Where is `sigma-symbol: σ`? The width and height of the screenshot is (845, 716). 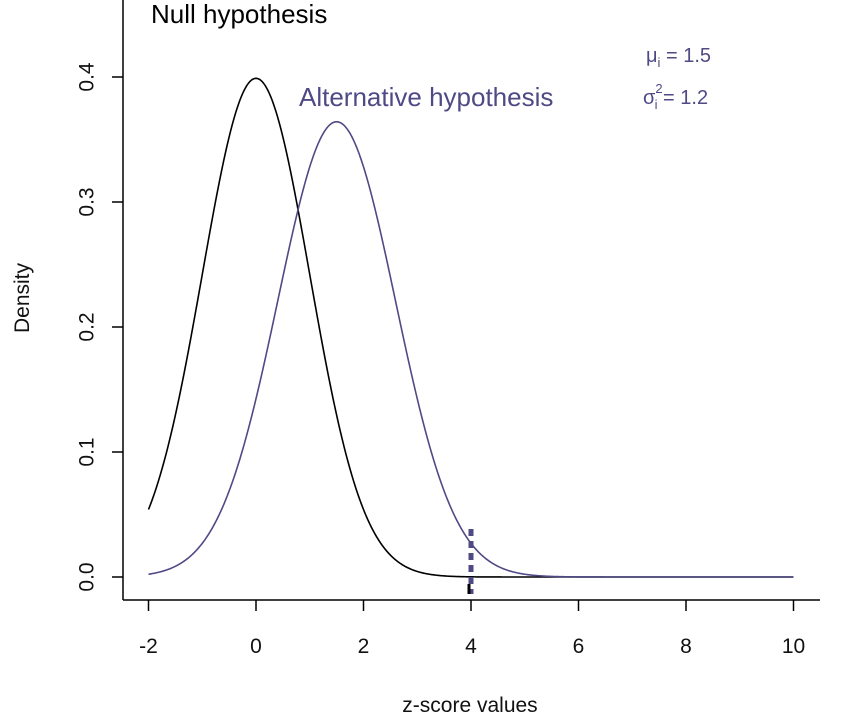
sigma-symbol: σ is located at coordinates (649, 98).